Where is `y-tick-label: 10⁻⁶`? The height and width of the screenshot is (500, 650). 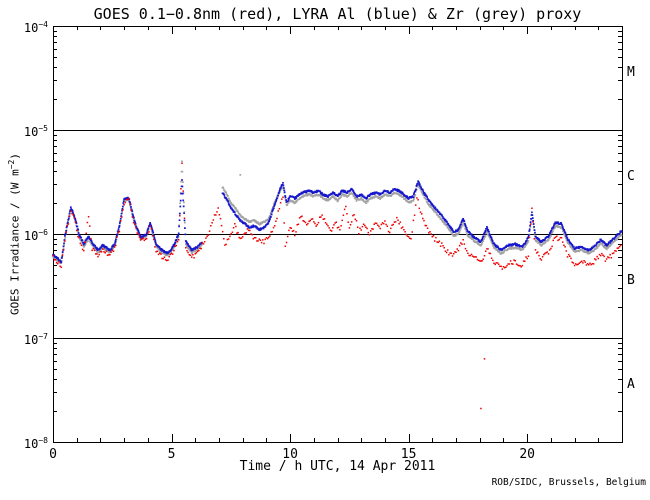 y-tick-label: 10⁻⁶ is located at coordinates (35, 235).